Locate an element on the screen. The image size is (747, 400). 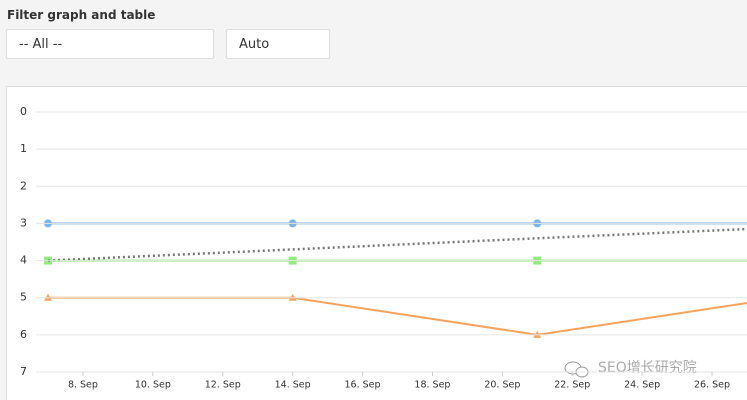
x-tick-label: 18. Sep is located at coordinates (432, 385).